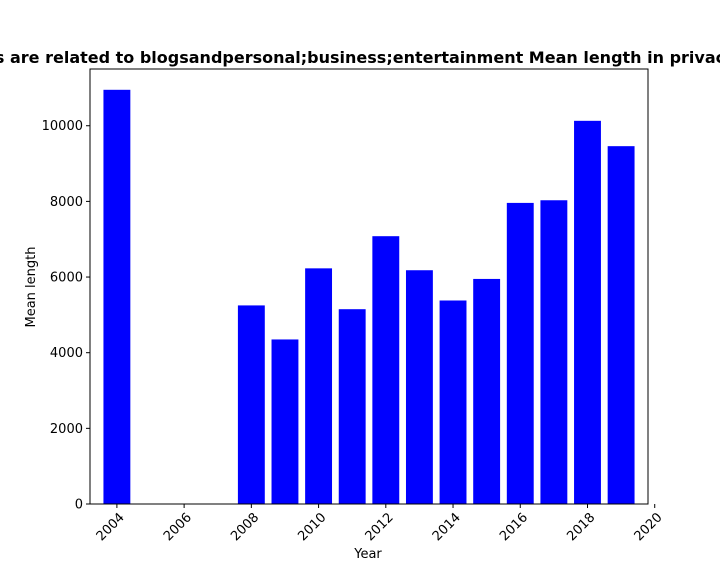 The height and width of the screenshot is (576, 720). What do you see at coordinates (319, 386) in the screenshot?
I see `bar-2010` at bounding box center [319, 386].